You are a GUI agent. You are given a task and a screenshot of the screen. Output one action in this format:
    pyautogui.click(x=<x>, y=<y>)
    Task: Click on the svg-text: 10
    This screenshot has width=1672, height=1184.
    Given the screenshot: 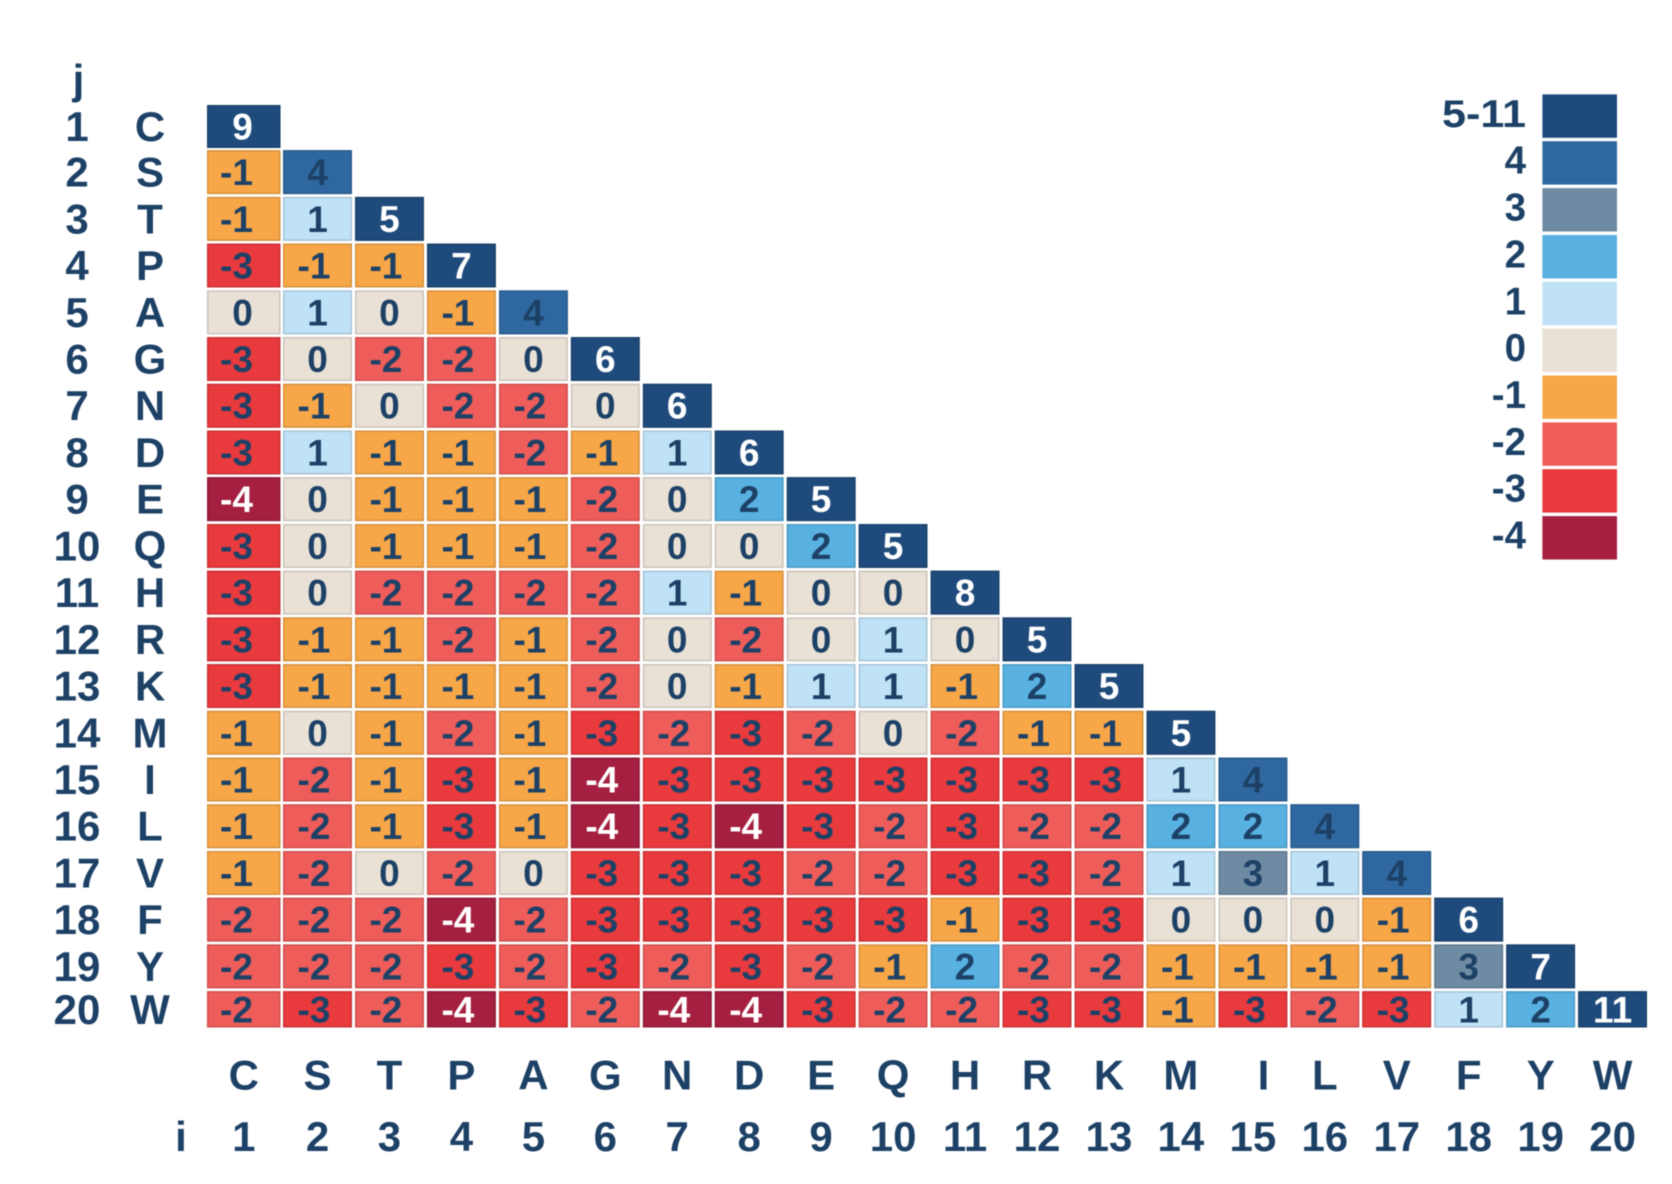 What is the action you would take?
    pyautogui.click(x=893, y=1136)
    